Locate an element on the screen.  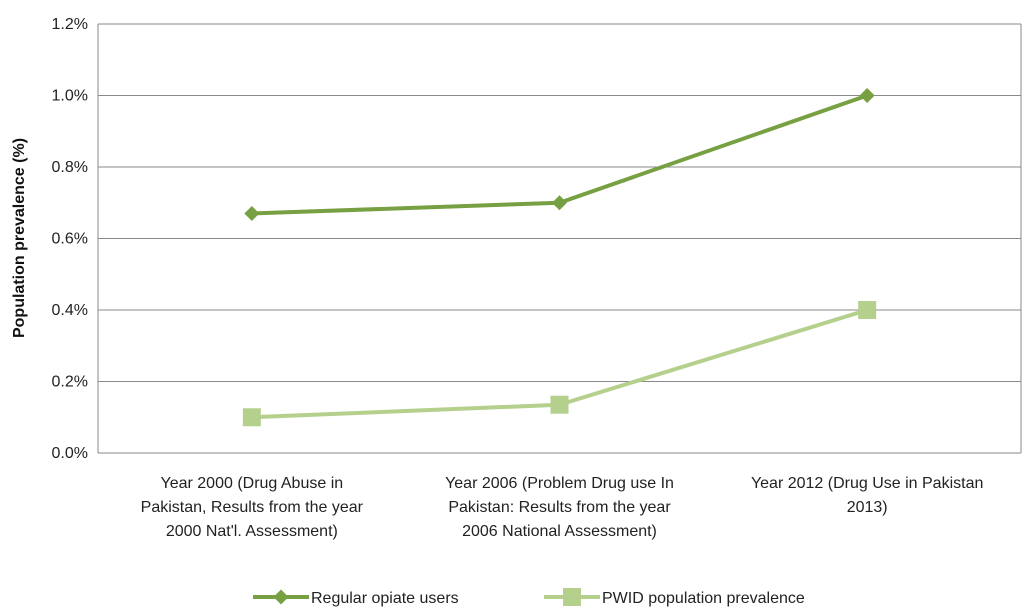
y-tick-label: 1.2% is located at coordinates (70, 24).